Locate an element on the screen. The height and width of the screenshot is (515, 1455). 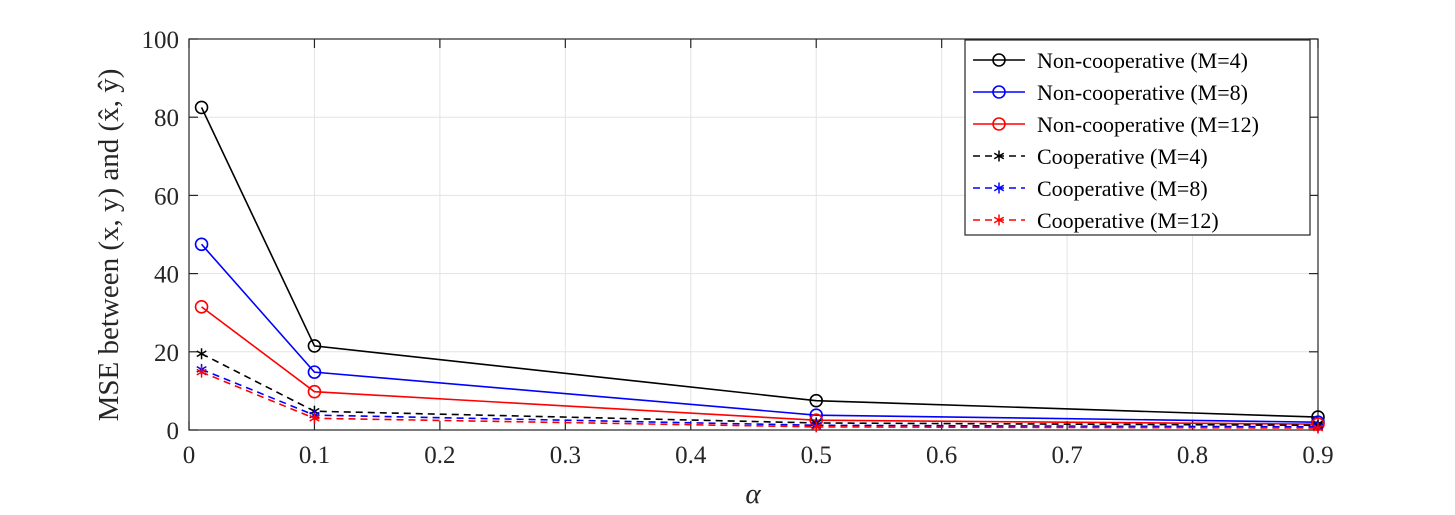
x-axis-label: α is located at coordinates (753, 494).